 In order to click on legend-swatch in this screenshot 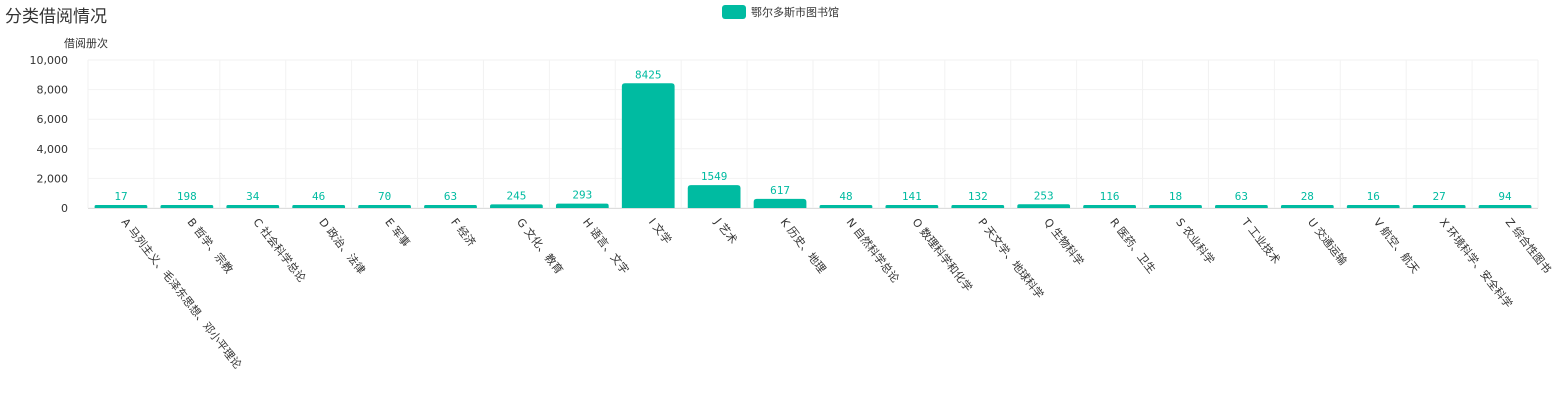, I will do `click(734, 12)`.